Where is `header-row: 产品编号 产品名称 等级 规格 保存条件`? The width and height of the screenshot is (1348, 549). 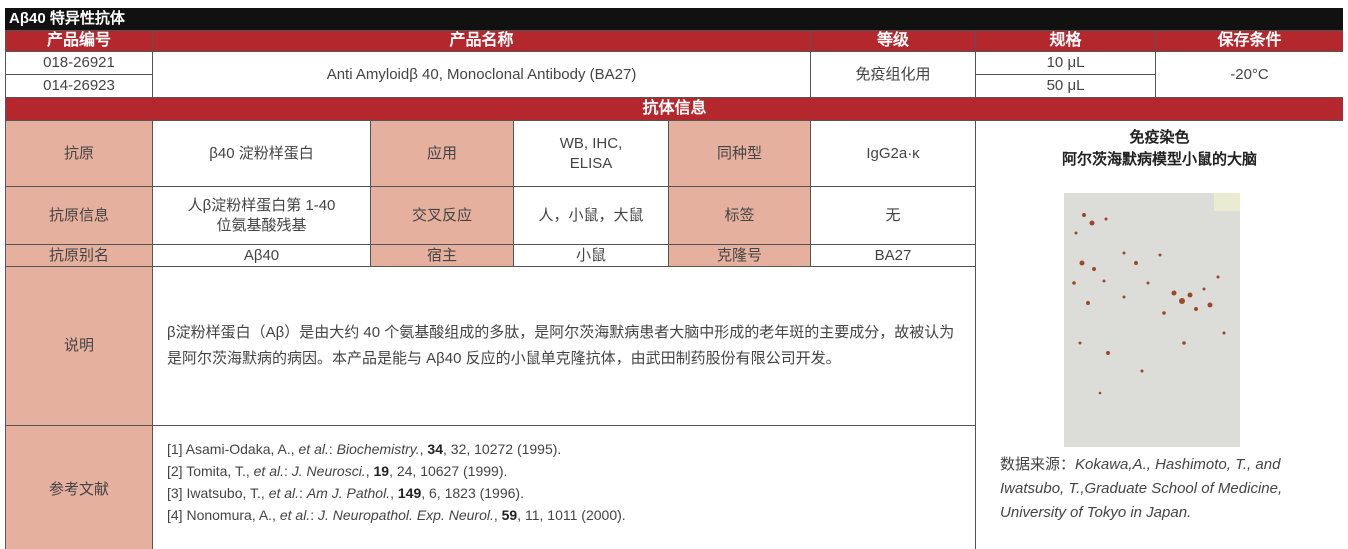
header-row: 产品编号 产品名称 等级 规格 保存条件 is located at coordinates (674, 41).